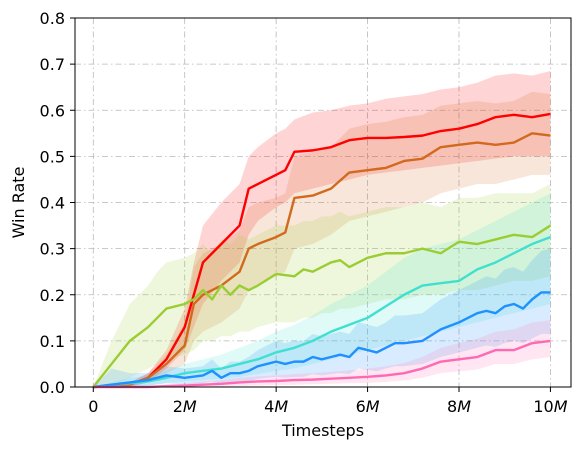 The image size is (581, 450). I want to click on series-5-confidence-band, so click(322, 353).